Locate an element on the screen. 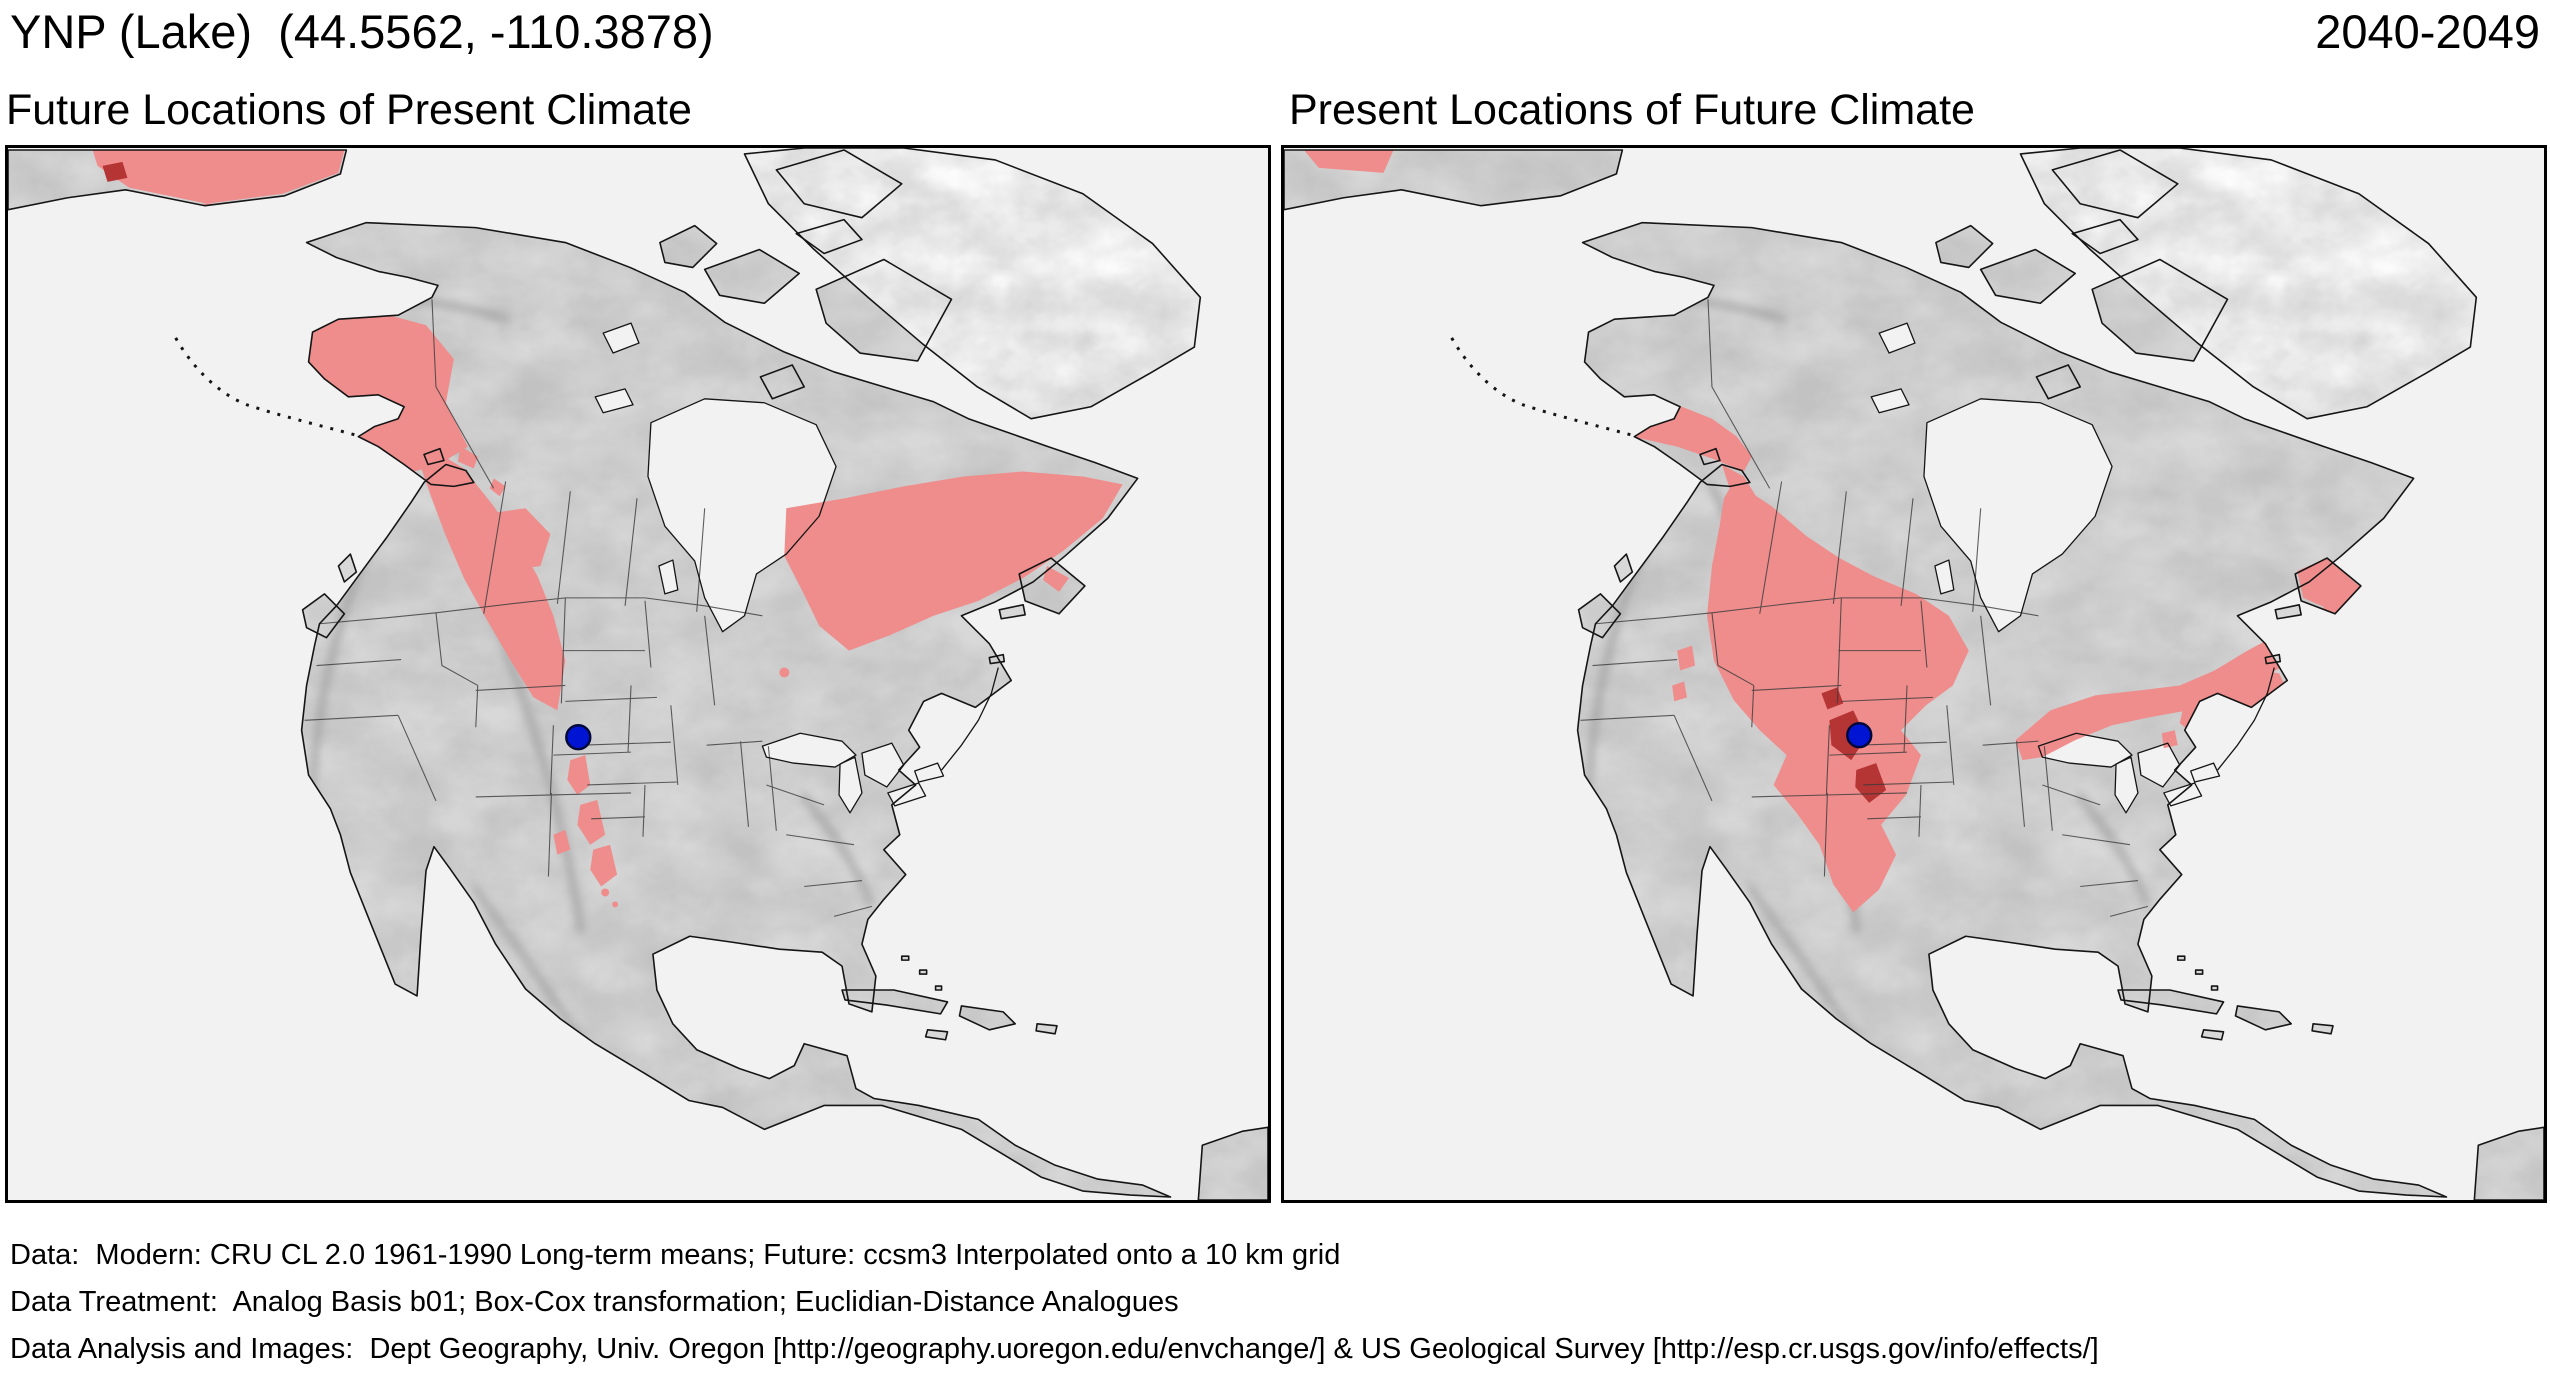  page-title: YNP (Lake) (44.5562, -110.3878) is located at coordinates (362, 31).